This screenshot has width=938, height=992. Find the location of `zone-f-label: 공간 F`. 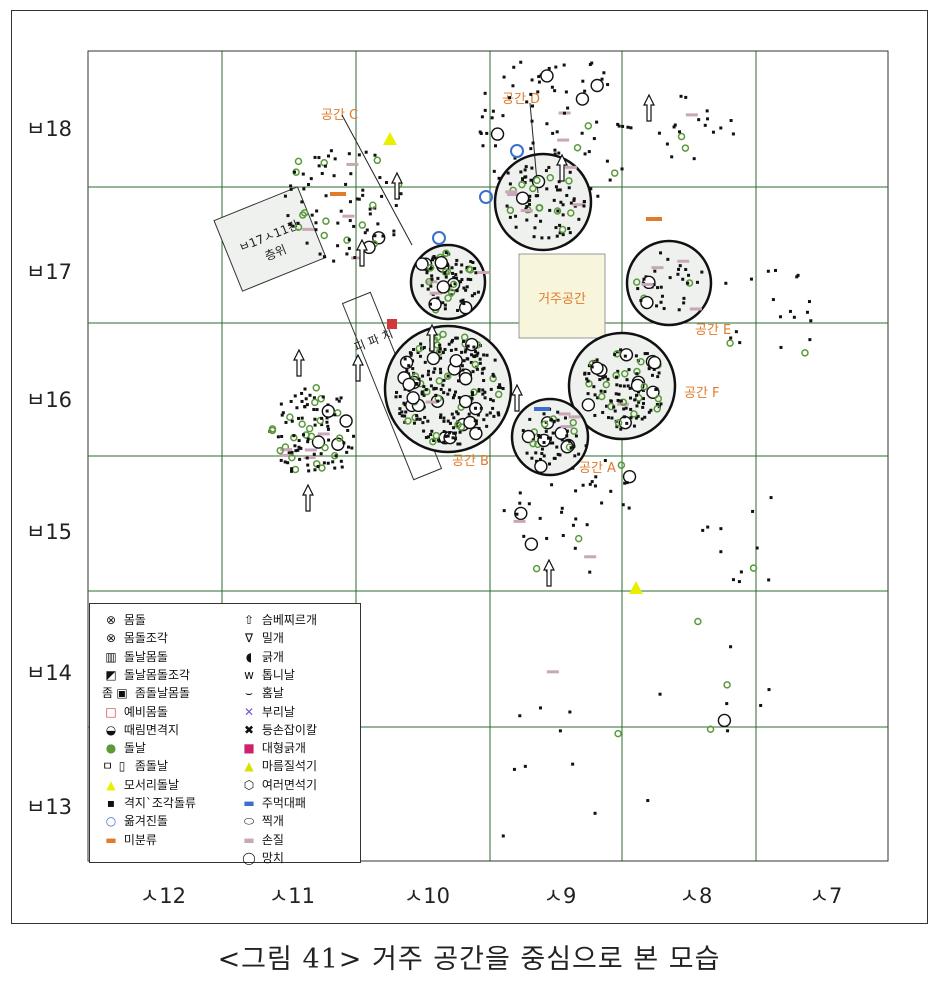

zone-f-label: 공간 F is located at coordinates (702, 393).